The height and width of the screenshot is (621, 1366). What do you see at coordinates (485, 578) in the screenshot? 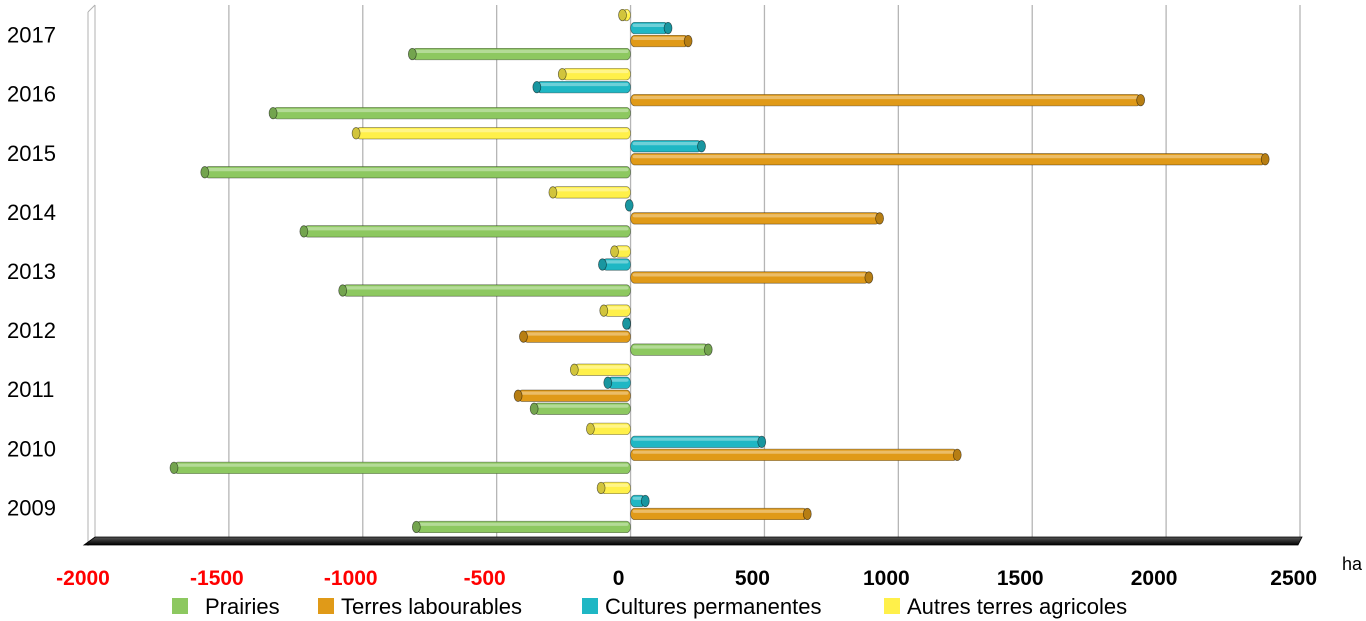
I see `x-tick-label: -500` at bounding box center [485, 578].